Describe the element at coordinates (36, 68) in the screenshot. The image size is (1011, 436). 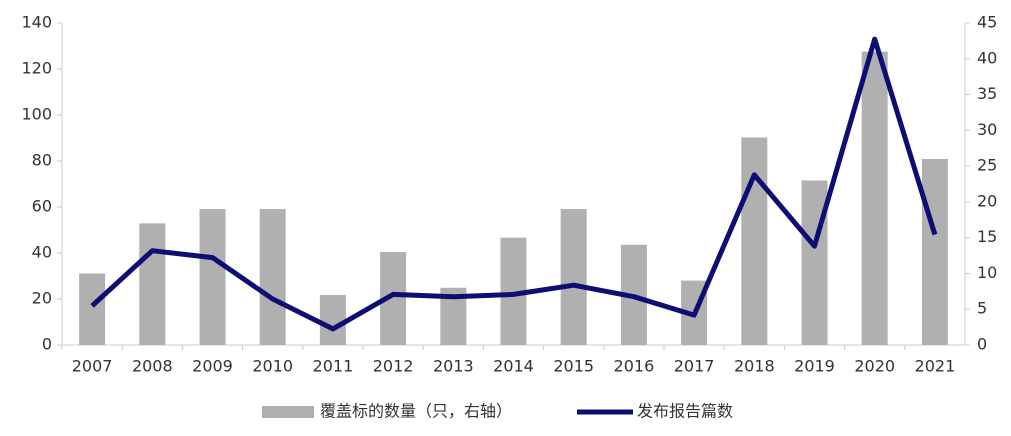
I see `y-tick-label: 120` at that location.